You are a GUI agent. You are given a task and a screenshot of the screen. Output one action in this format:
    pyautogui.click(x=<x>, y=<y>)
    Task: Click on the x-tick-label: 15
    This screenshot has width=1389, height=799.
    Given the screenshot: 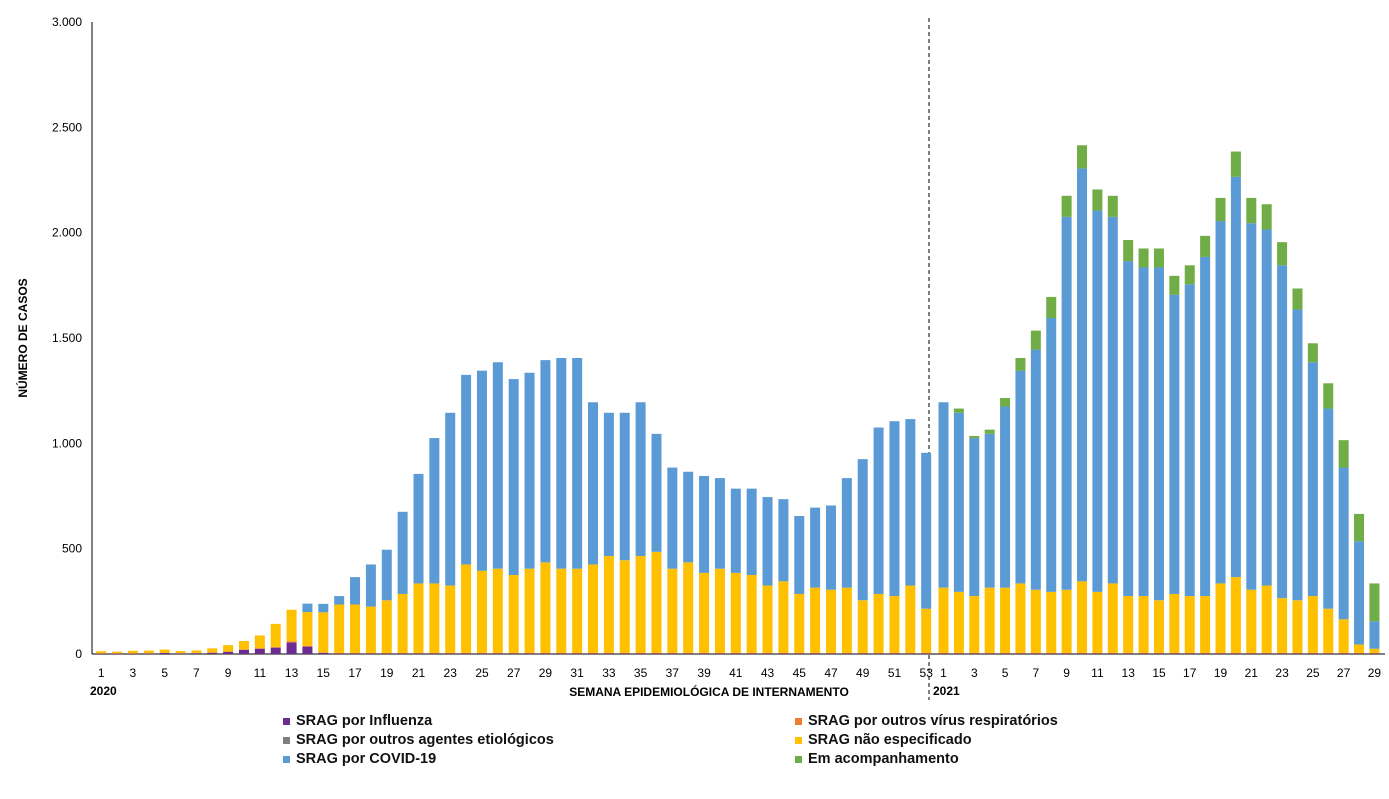 What is the action you would take?
    pyautogui.click(x=324, y=673)
    